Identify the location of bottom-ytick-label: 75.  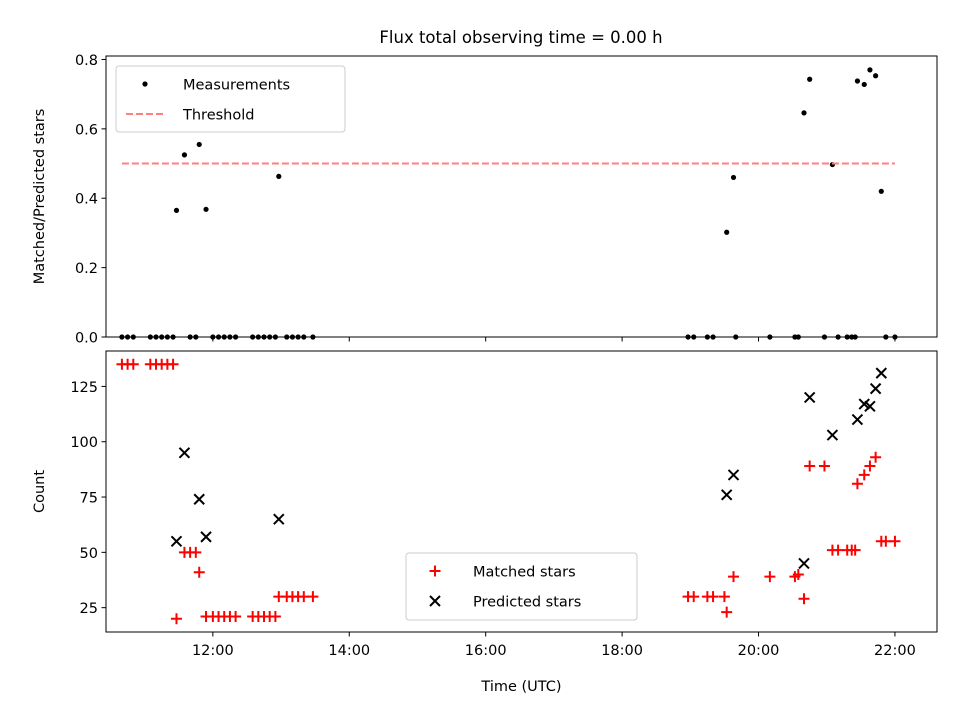
(89, 499).